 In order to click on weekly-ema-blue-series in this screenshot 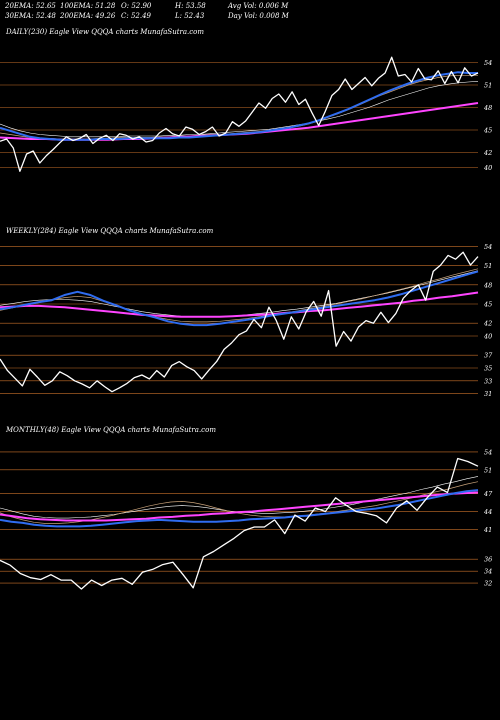, I will do `click(239, 298)`.